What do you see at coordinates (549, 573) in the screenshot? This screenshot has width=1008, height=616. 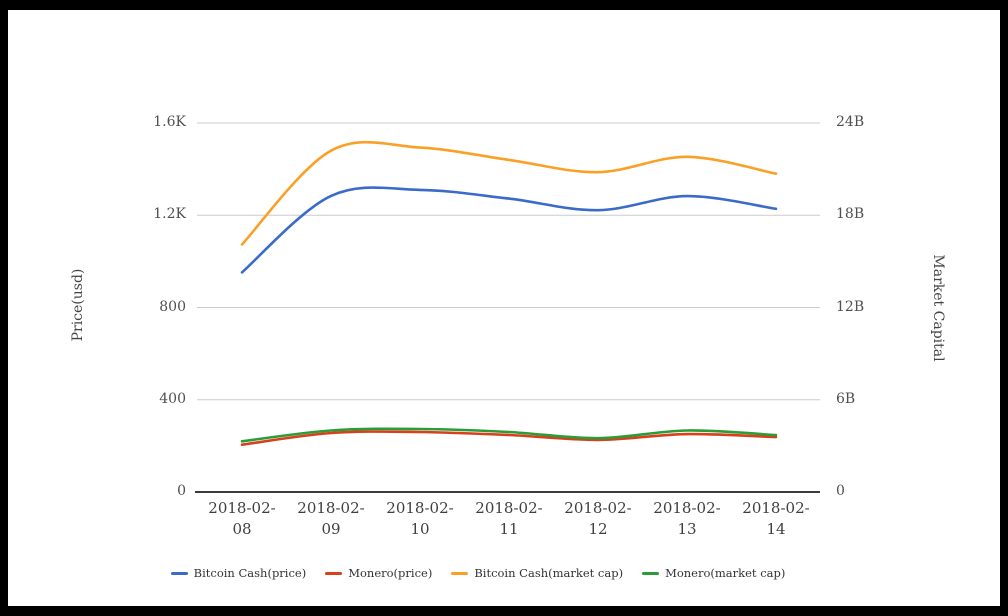 I see `legend-label: Bitcoin Cash(market cap)` at bounding box center [549, 573].